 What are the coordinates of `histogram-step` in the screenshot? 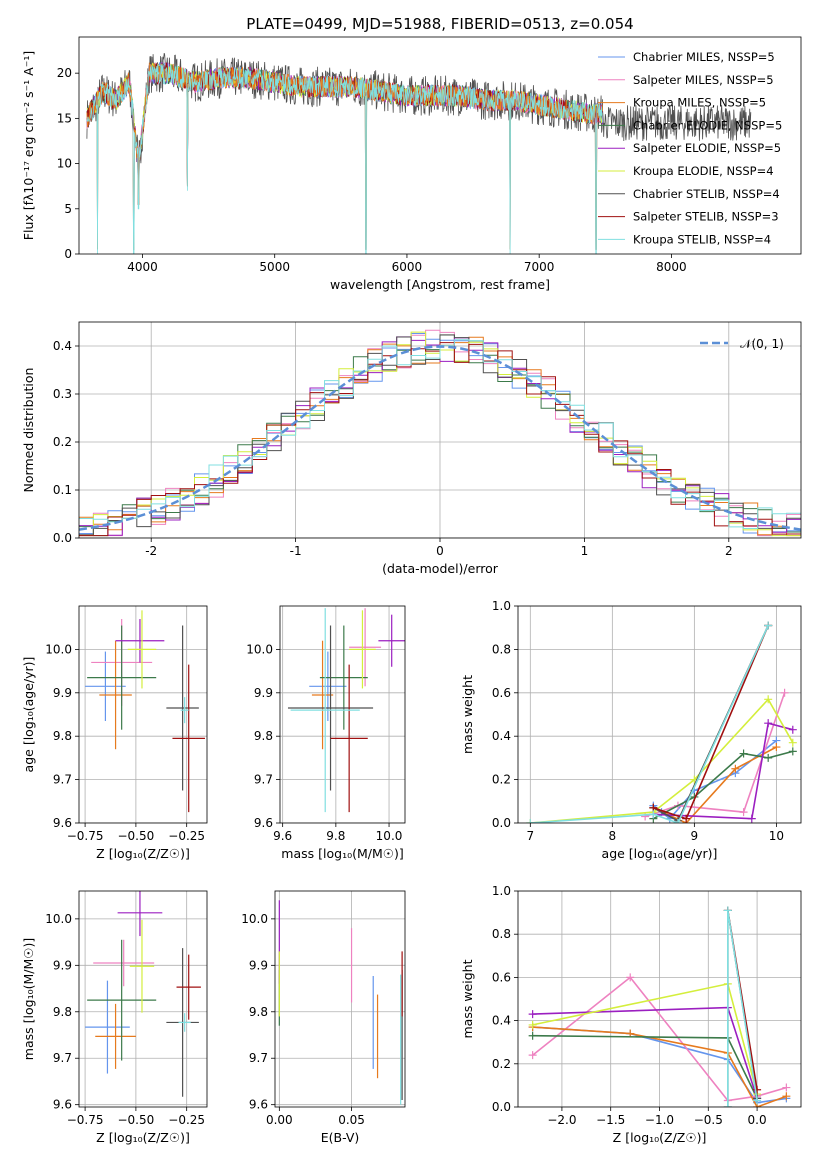 It's located at (440, 434).